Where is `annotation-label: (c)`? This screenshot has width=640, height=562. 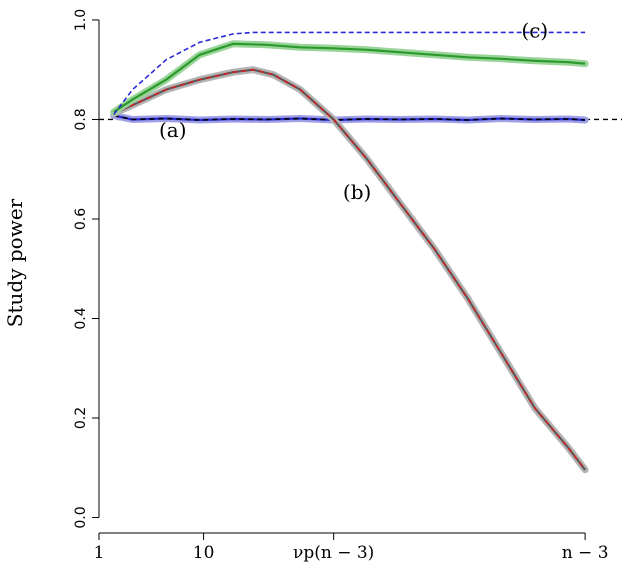 annotation-label: (c) is located at coordinates (534, 30).